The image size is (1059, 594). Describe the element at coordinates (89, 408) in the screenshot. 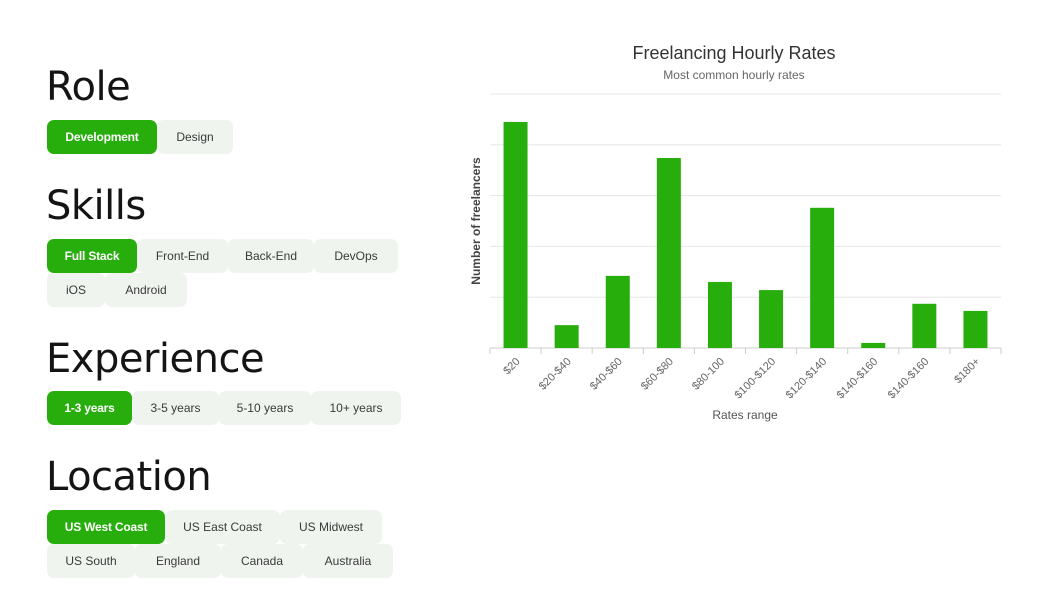

I see `chip-experience-1-3: 1-3 years` at that location.